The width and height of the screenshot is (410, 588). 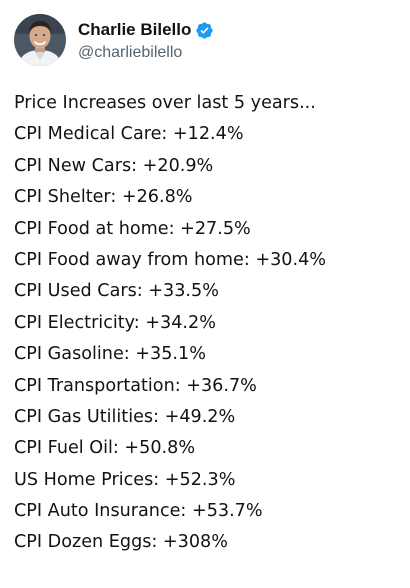 What do you see at coordinates (170, 259) in the screenshot?
I see `tweet-line-food-away-from-home: CPI Food away from home: +30.4%` at bounding box center [170, 259].